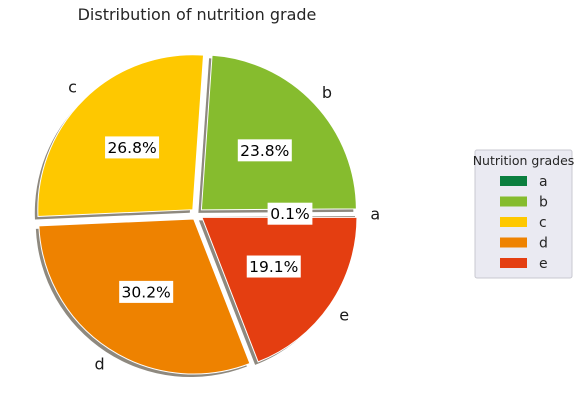 Image resolution: width=578 pixels, height=412 pixels. What do you see at coordinates (344, 315) in the screenshot?
I see `category-label-e: e` at bounding box center [344, 315].